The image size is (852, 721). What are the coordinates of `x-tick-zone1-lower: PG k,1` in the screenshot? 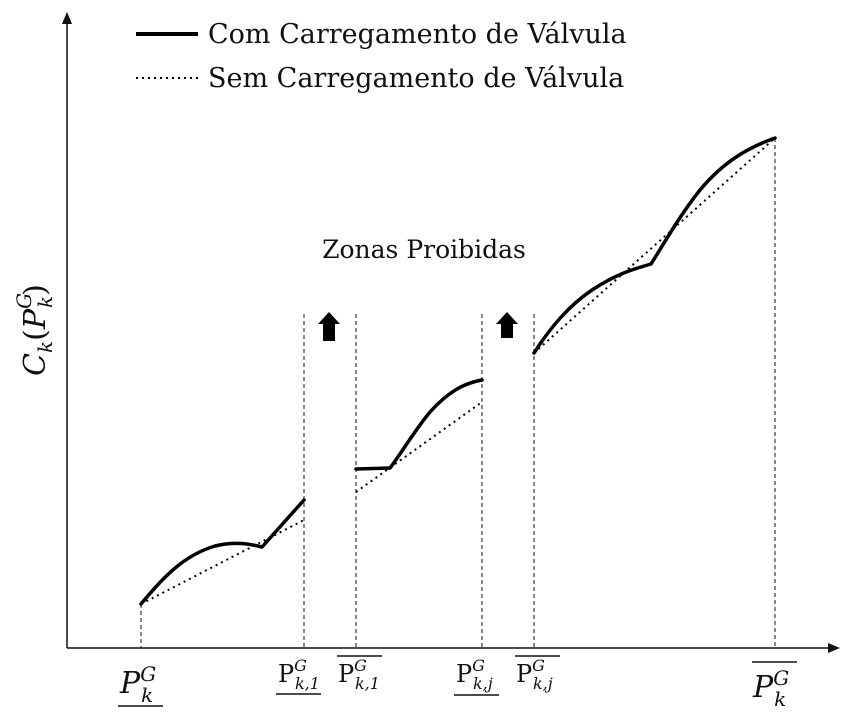 It's located at (298, 675).